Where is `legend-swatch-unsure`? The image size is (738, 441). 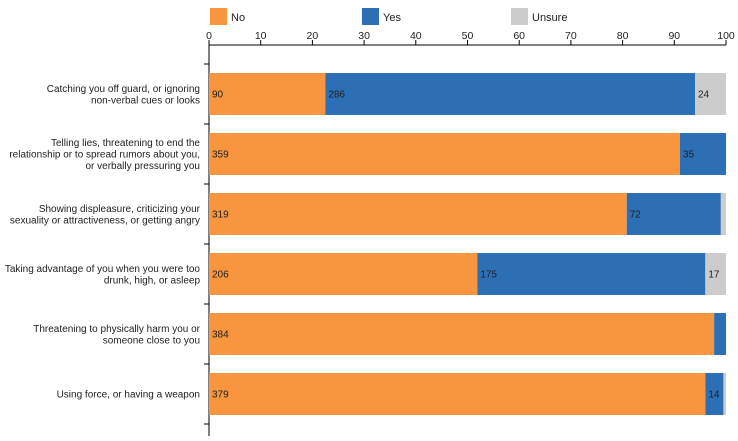 legend-swatch-unsure is located at coordinates (519, 16).